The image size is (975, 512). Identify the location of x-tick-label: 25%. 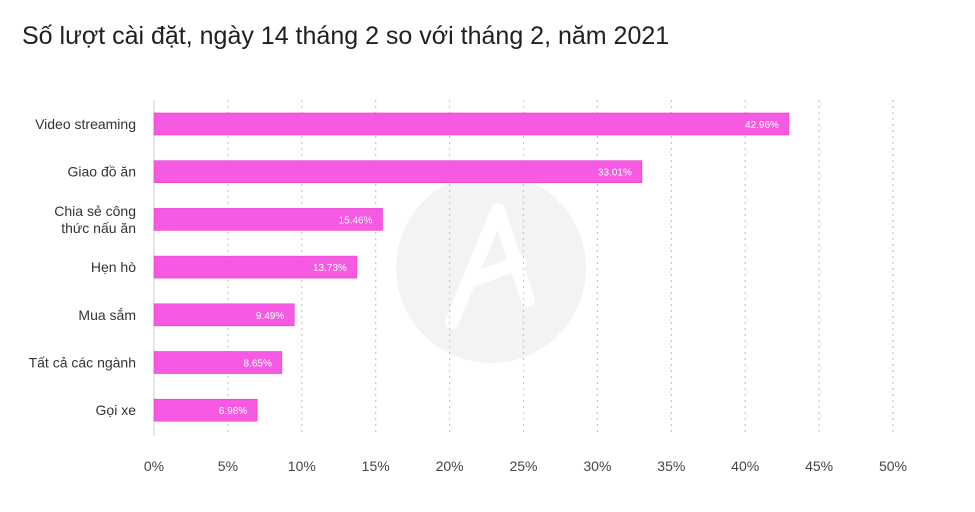
(523, 466).